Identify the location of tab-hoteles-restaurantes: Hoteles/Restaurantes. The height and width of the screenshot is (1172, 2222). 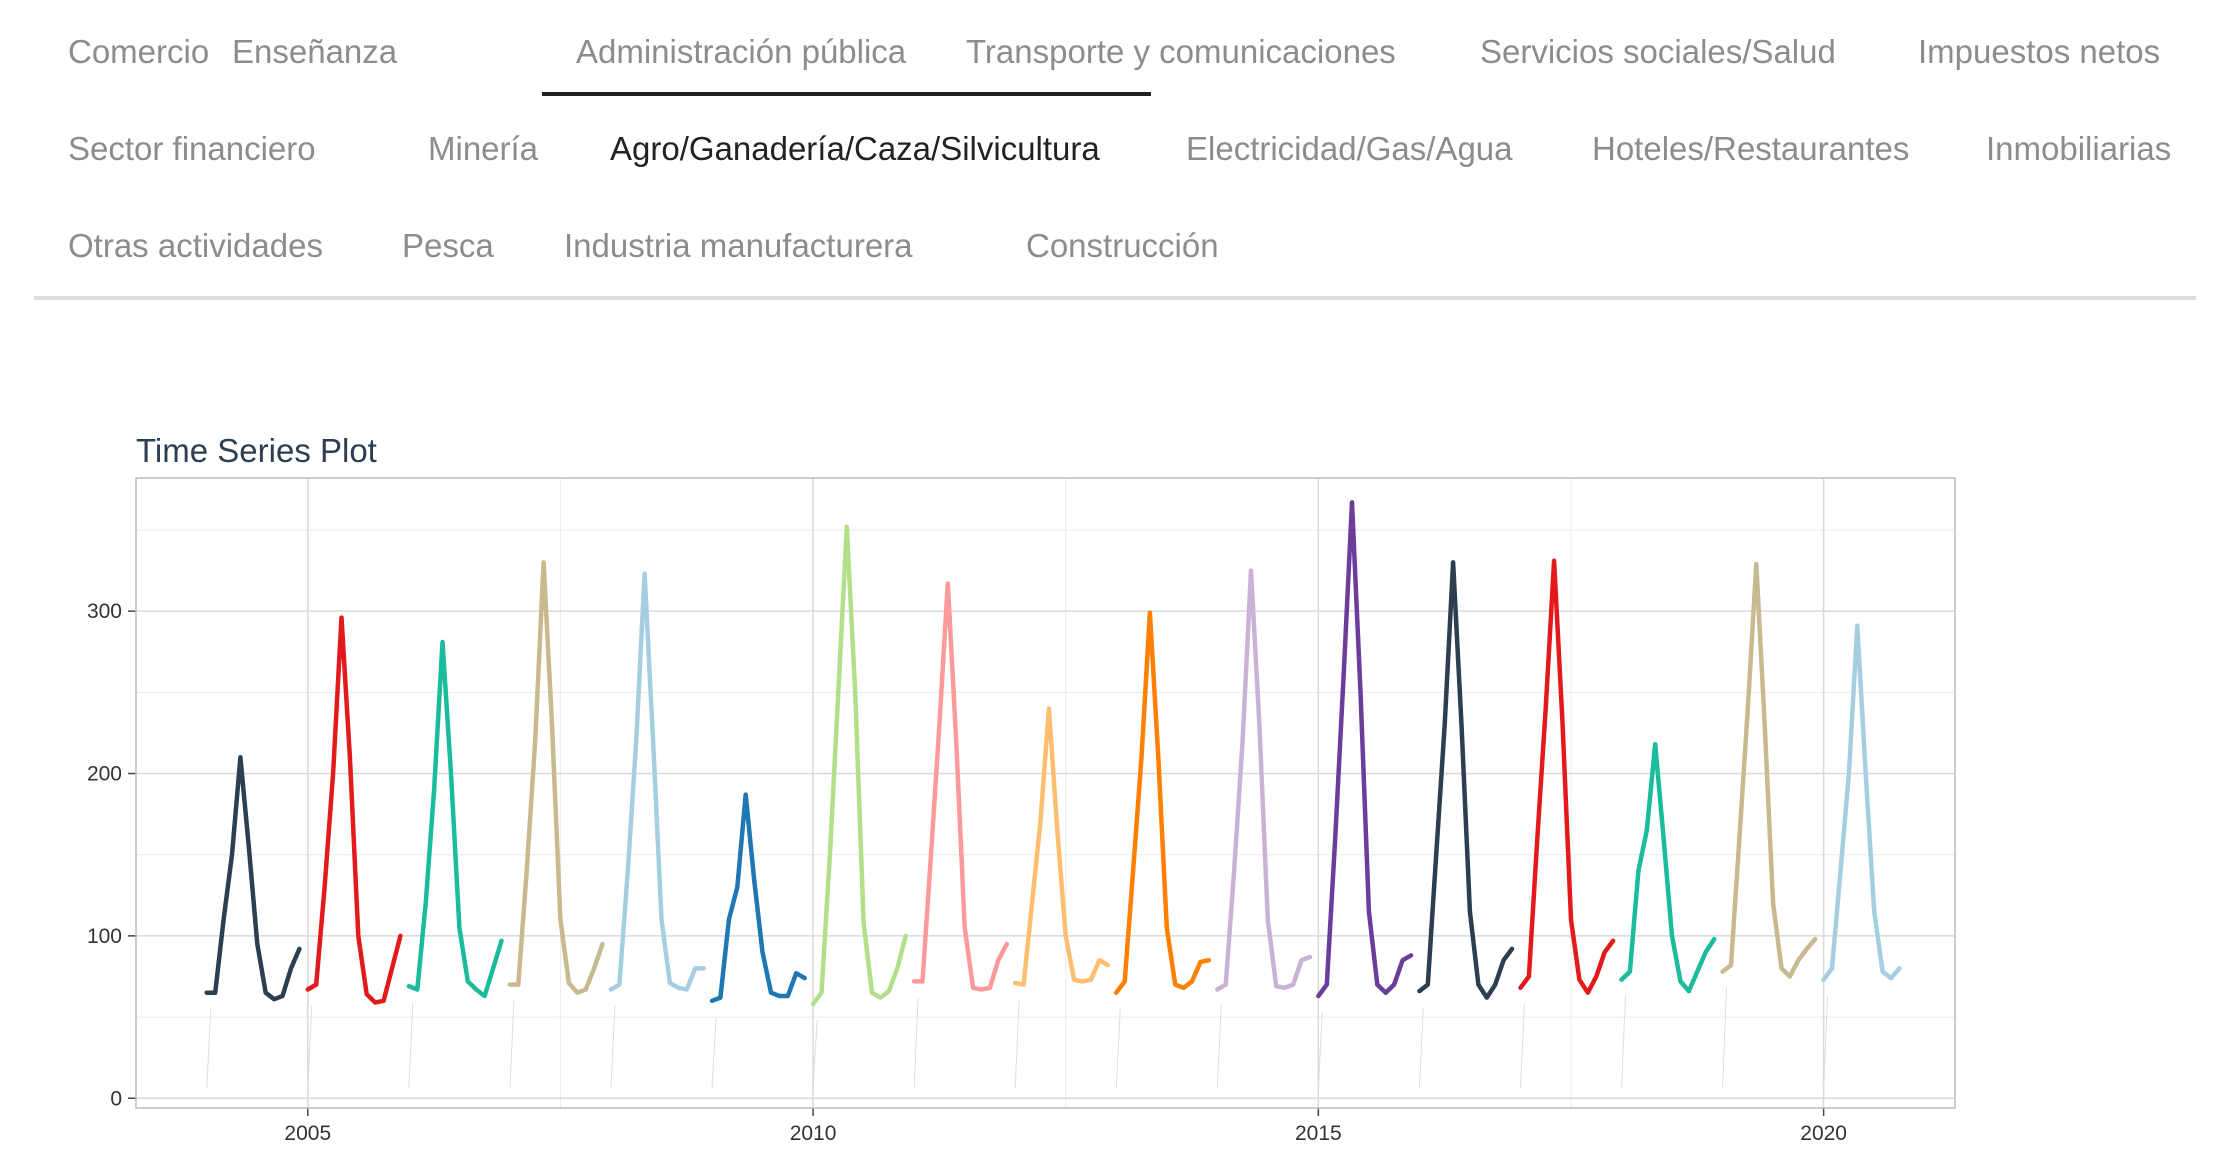
(1751, 148).